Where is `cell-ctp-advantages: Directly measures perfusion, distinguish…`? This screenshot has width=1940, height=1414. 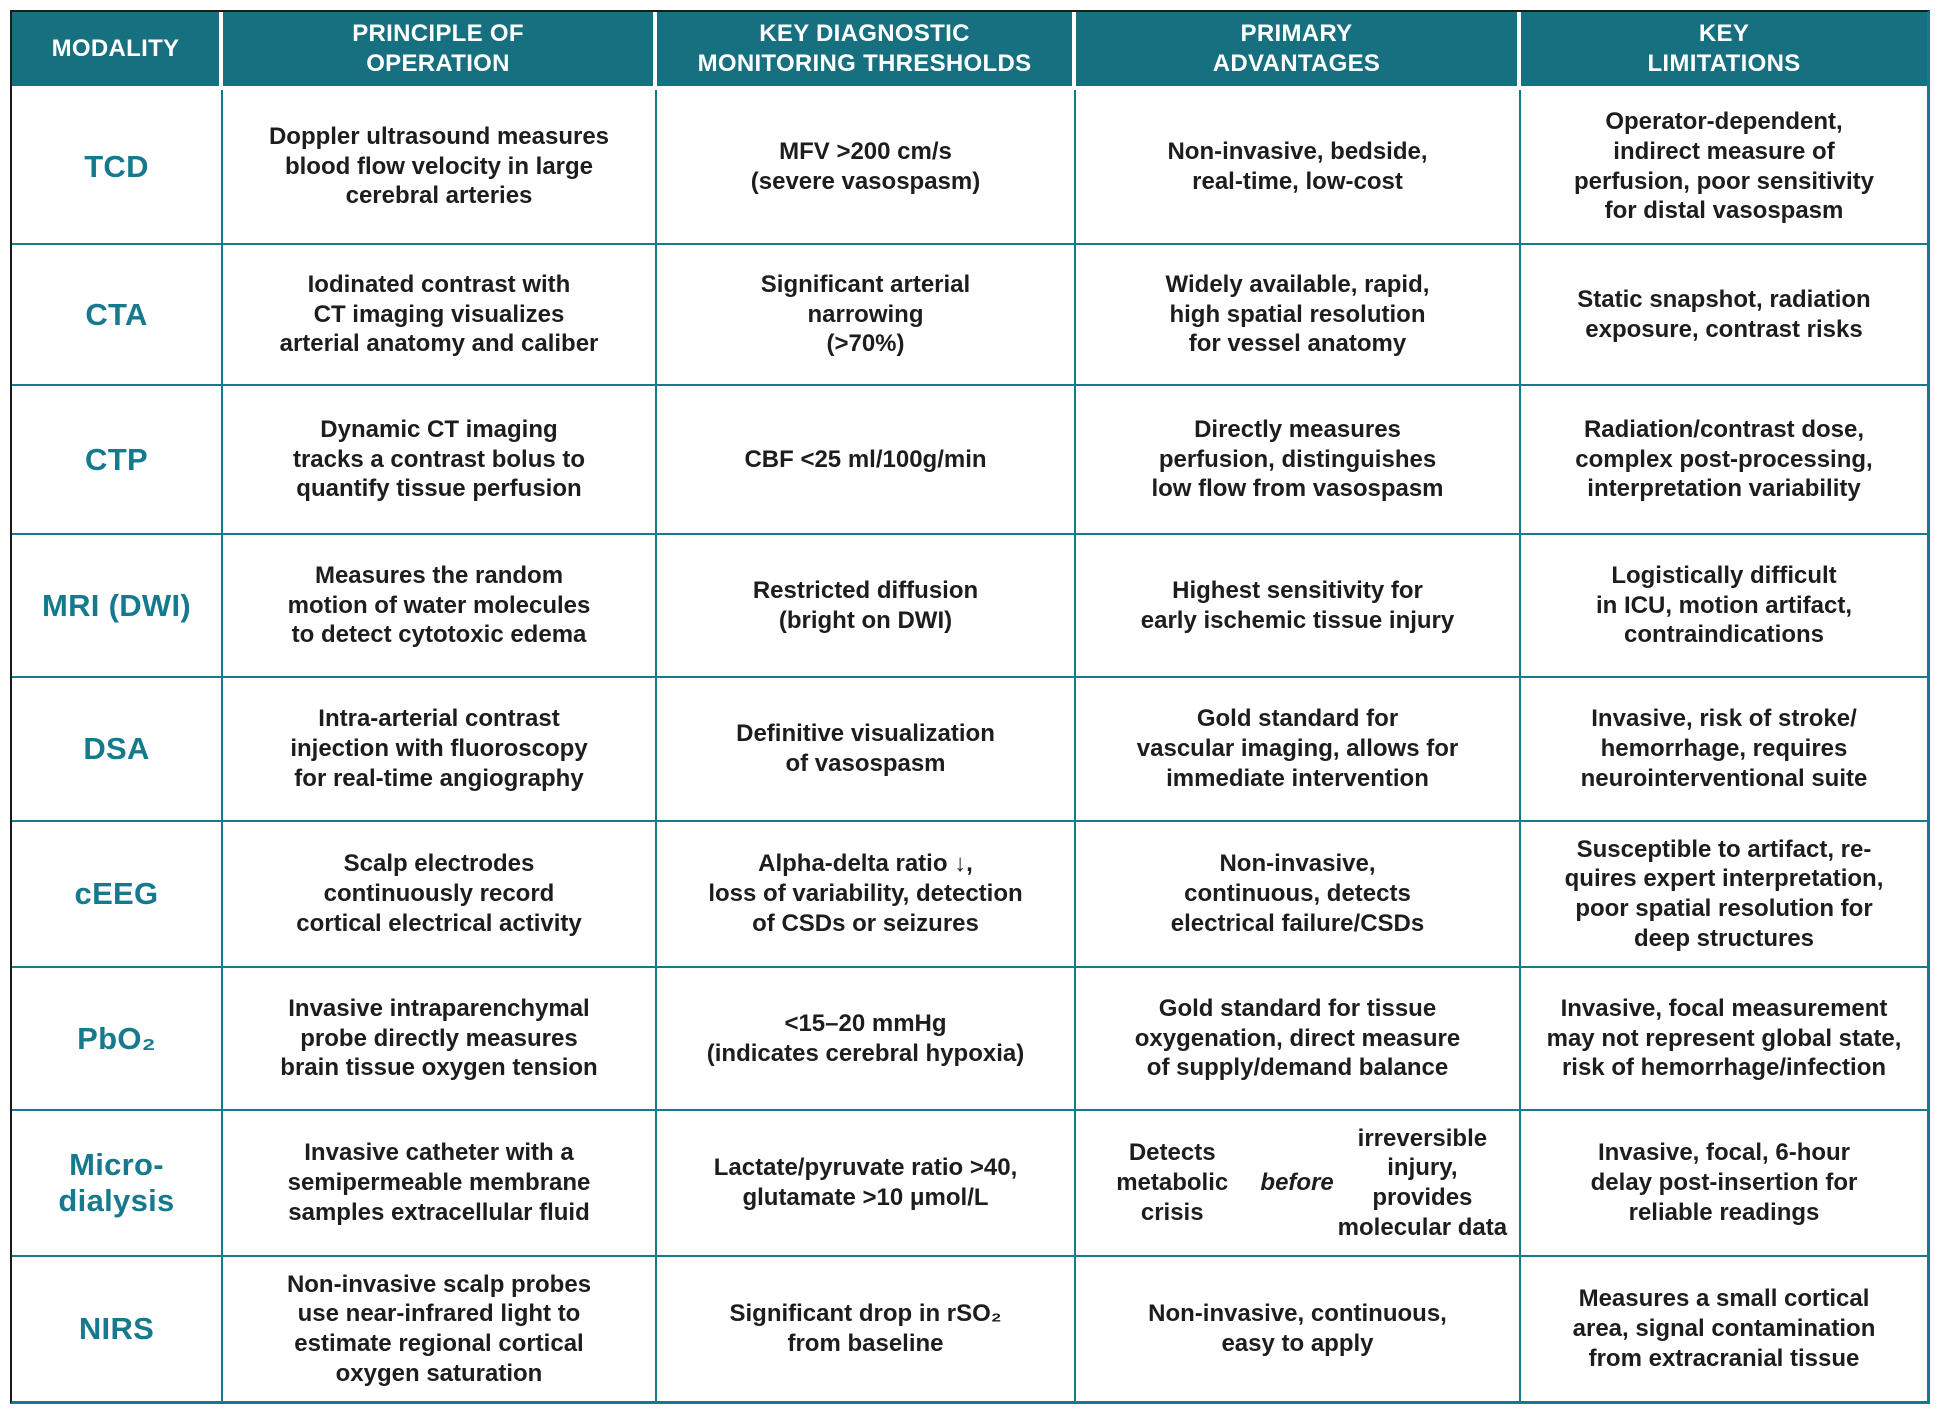 cell-ctp-advantages: Directly measures perfusion, distinguish… is located at coordinates (1298, 460).